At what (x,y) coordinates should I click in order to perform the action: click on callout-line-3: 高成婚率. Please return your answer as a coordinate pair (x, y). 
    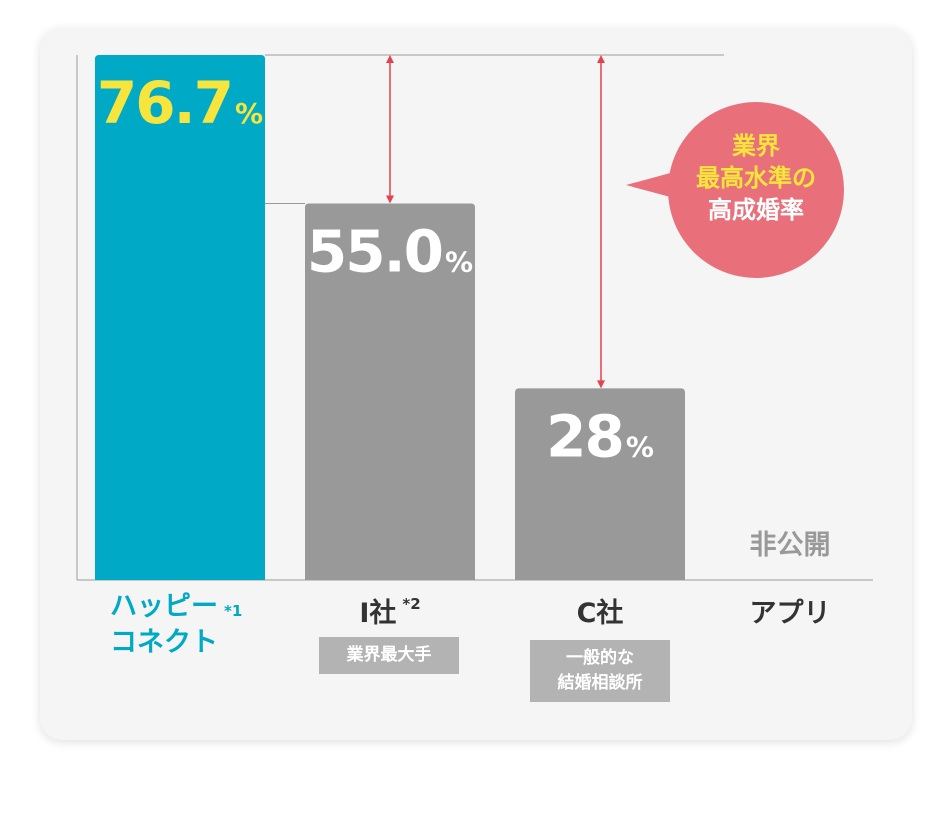
    Looking at the image, I should click on (756, 210).